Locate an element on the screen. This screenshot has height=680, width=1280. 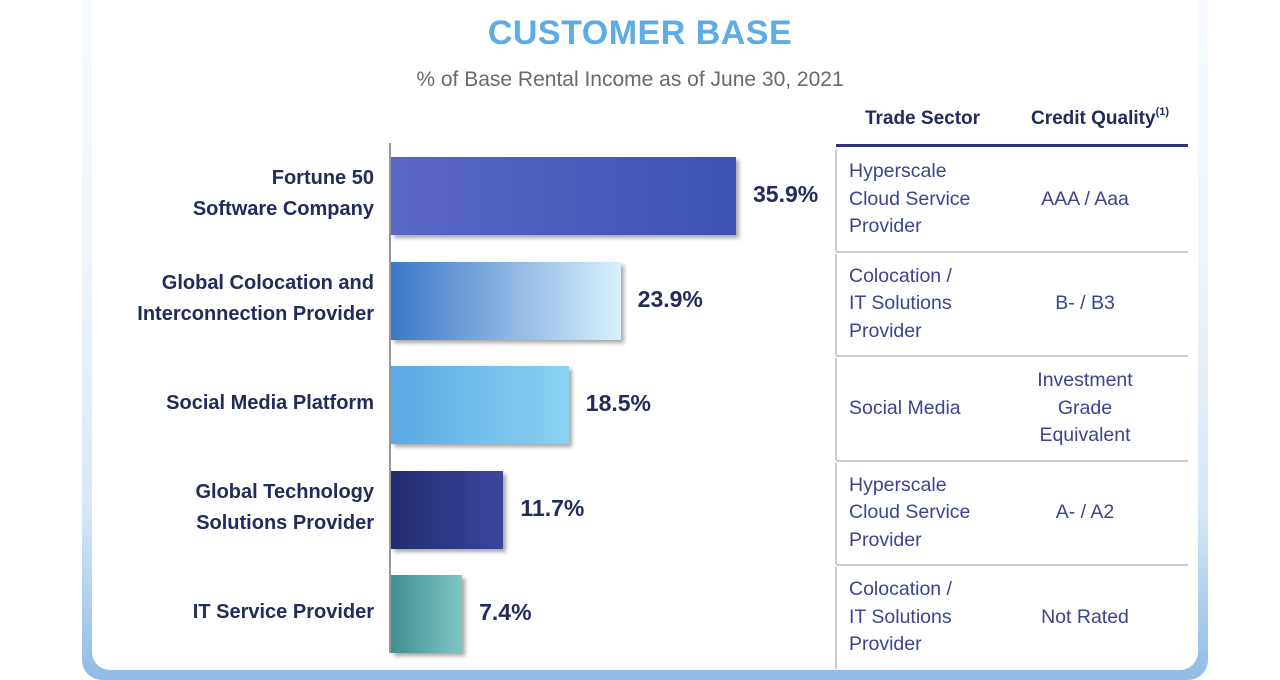
data-label: 23.9% is located at coordinates (670, 298).